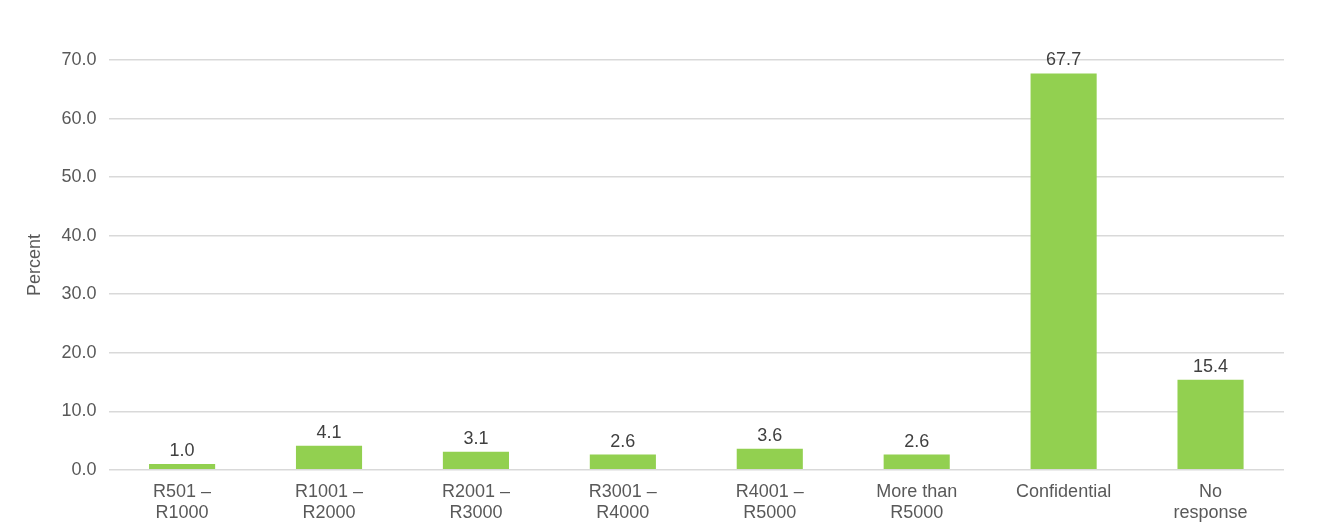 The width and height of the screenshot is (1344, 531). Describe the element at coordinates (475, 501) in the screenshot. I see `x-tick-label: R2001 – R3000` at that location.